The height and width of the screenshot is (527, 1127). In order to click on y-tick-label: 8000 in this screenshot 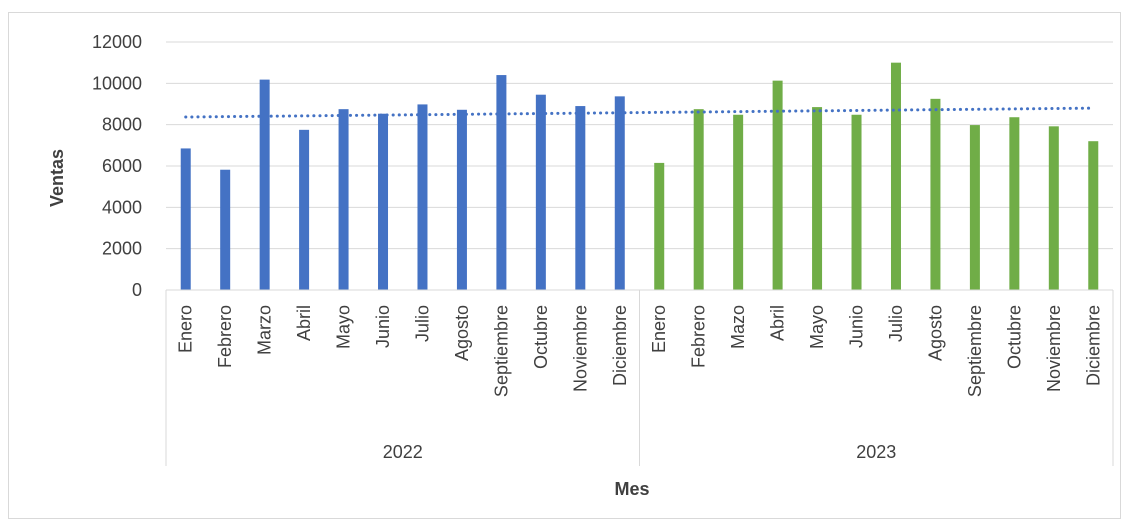, I will do `click(122, 125)`.